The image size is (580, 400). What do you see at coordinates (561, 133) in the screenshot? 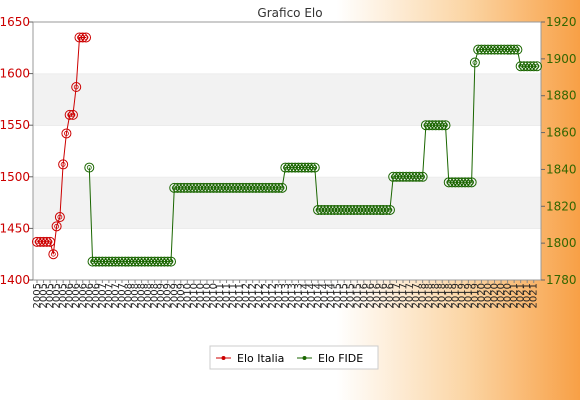
I see `right-tick-label: 1860` at bounding box center [561, 133].